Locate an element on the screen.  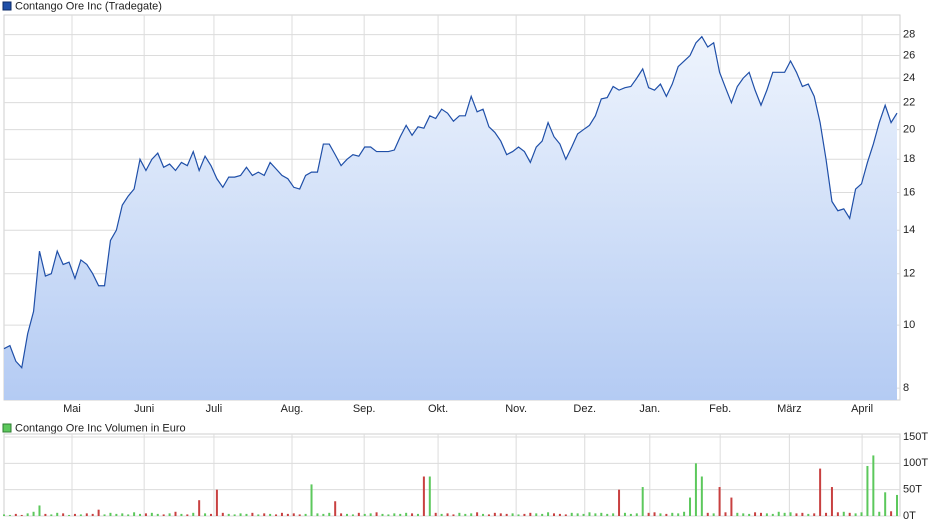
y-tick-label: 10 is located at coordinates (909, 325).